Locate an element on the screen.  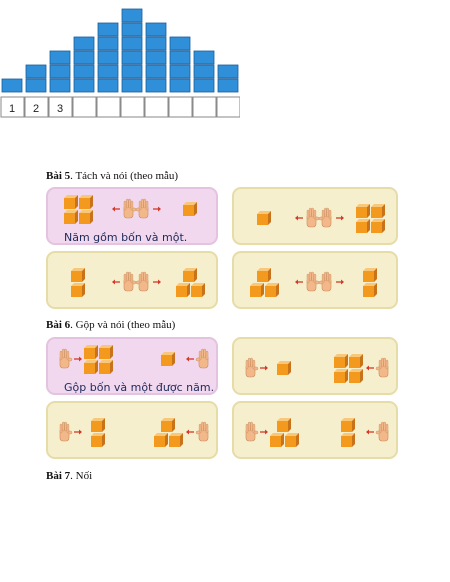
exercise-7-number: Bài 7 is located at coordinates (58, 476).